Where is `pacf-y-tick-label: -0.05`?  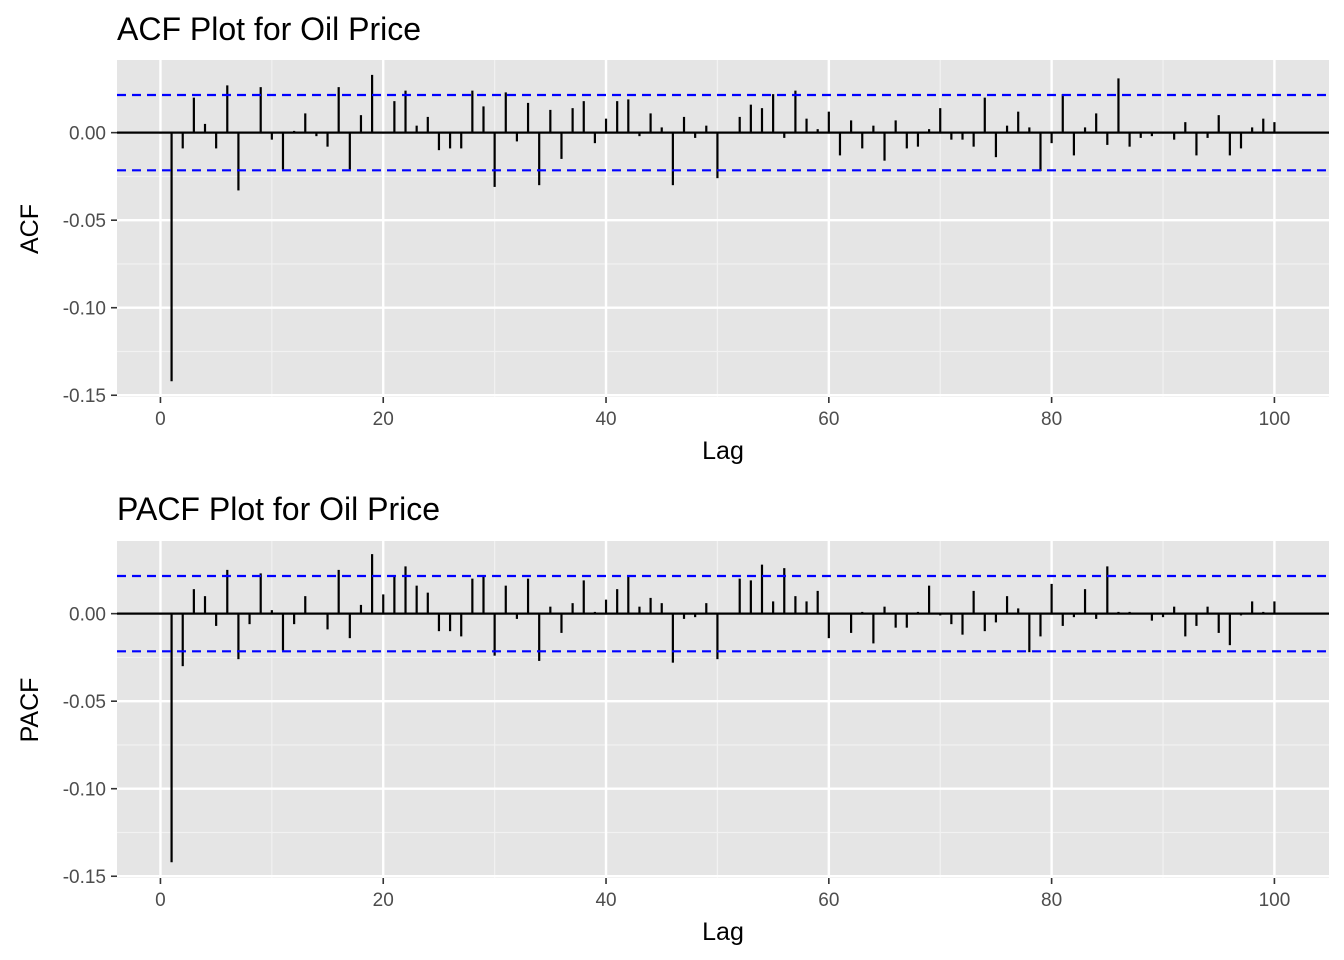 pacf-y-tick-label: -0.05 is located at coordinates (84, 702).